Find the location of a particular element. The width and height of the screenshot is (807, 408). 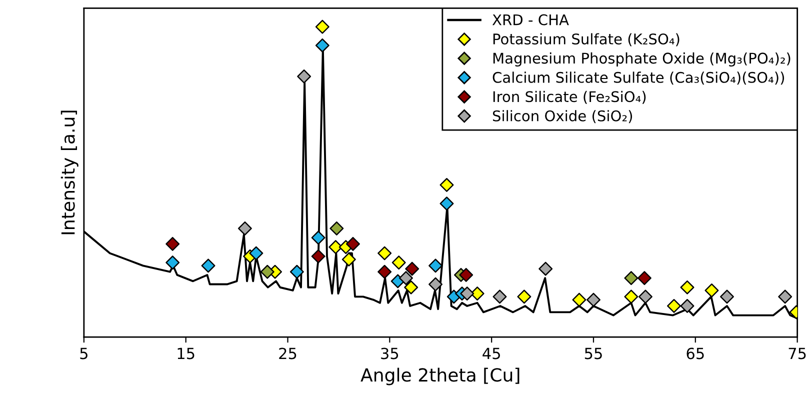

x-tick-label: 25 is located at coordinates (287, 354).